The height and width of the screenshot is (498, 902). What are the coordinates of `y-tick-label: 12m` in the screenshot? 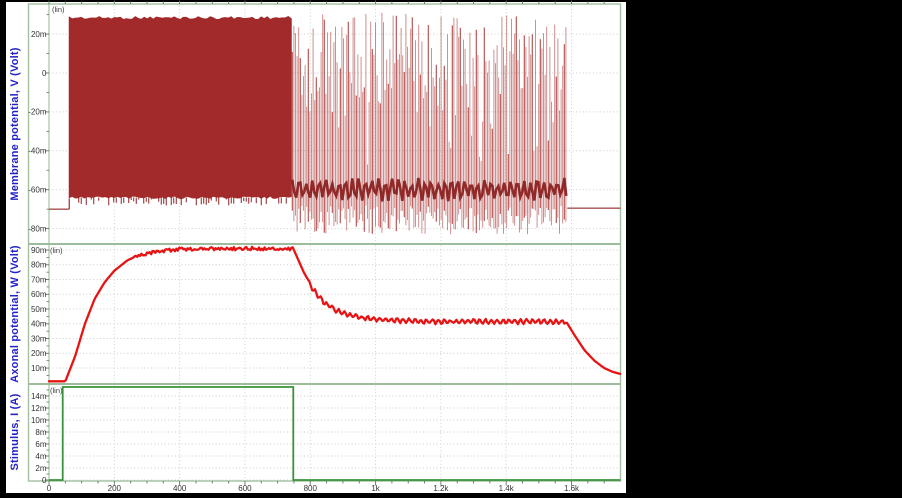 It's located at (39, 408).